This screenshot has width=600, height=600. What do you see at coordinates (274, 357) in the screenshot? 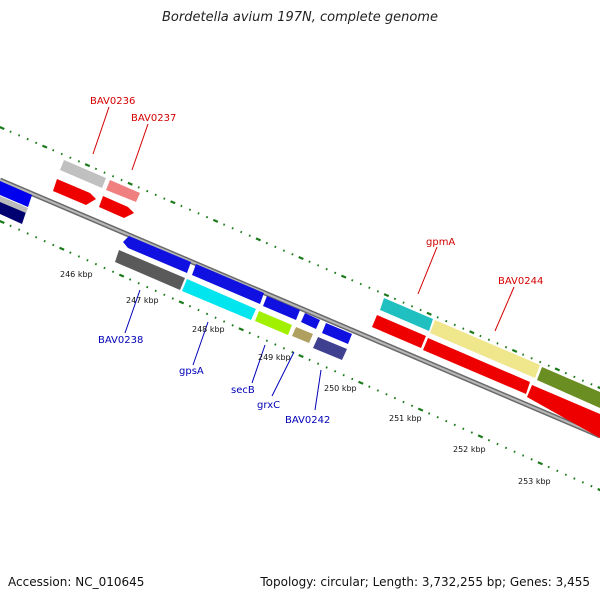
I see `tick-label-249: 249 kbp` at bounding box center [274, 357].